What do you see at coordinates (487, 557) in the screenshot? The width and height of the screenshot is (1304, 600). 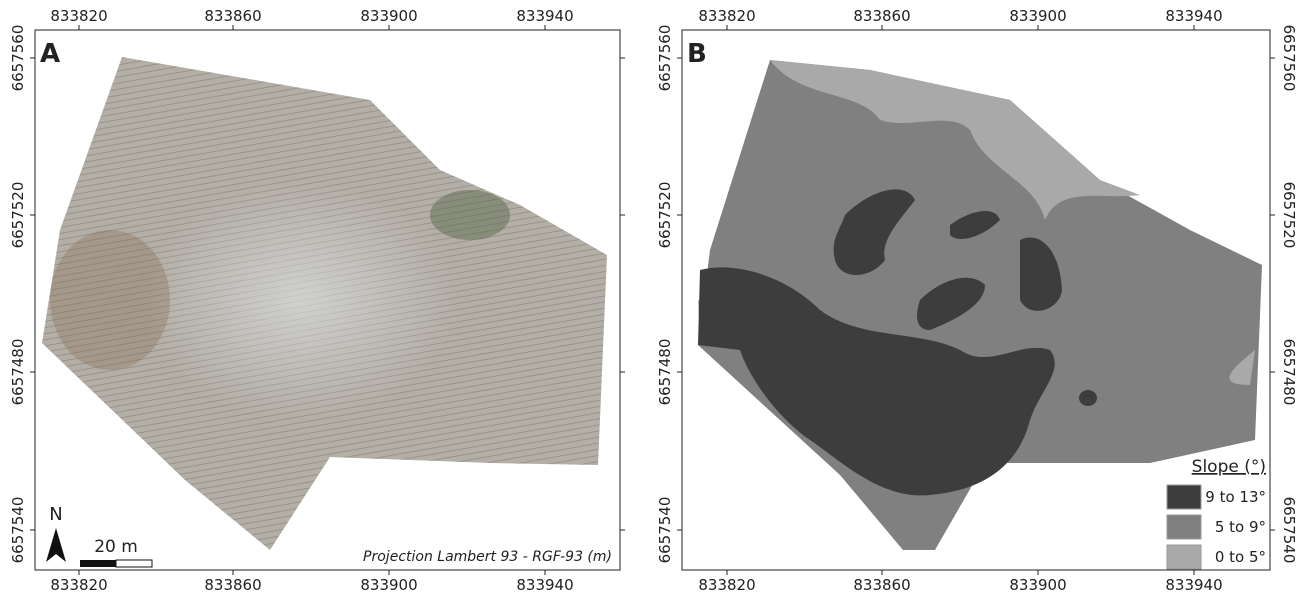 I see `projection: Projection Lambert 93 - RGF-93 (m)` at bounding box center [487, 557].